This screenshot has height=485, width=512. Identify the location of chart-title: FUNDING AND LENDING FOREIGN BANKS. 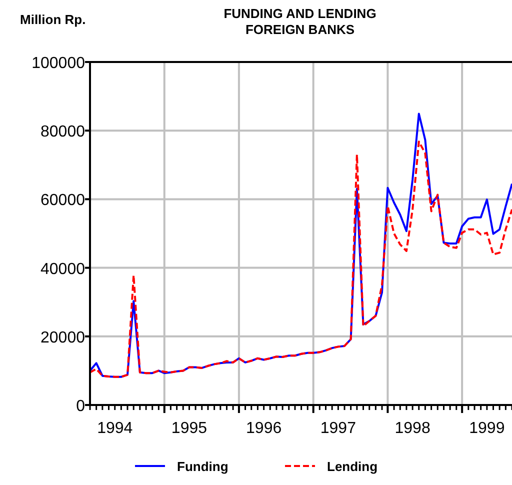
(300, 21).